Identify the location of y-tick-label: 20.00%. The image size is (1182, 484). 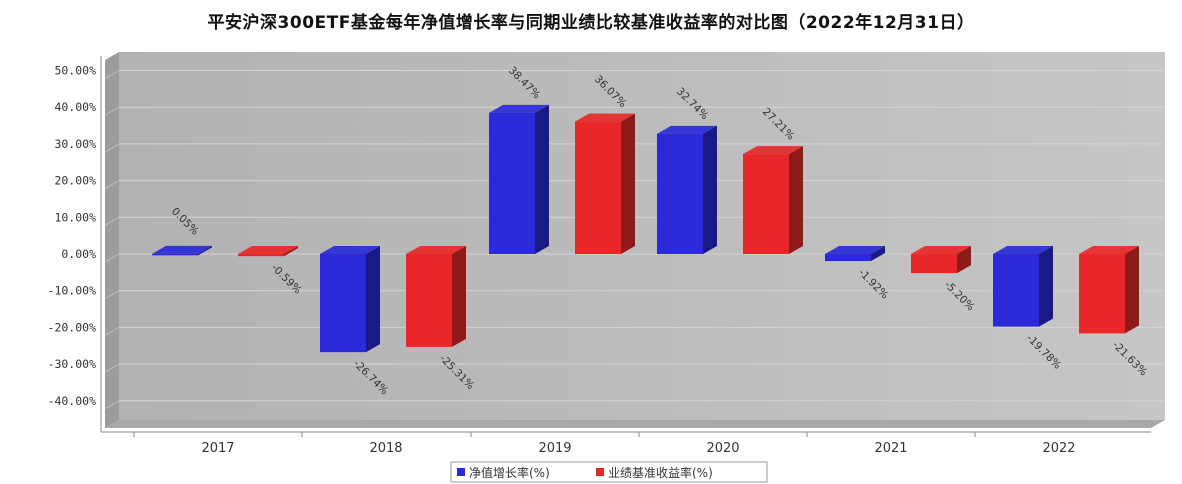
(75, 181).